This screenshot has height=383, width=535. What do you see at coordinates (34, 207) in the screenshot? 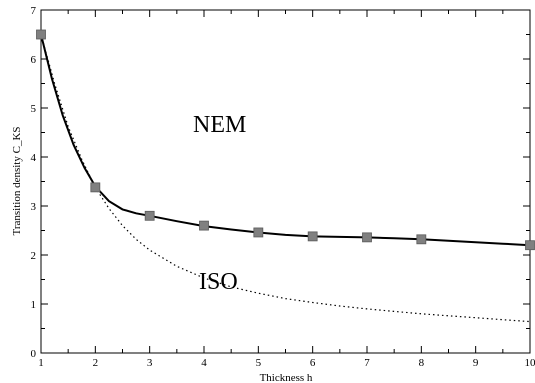
I see `y-tick-label: 3` at bounding box center [34, 207].